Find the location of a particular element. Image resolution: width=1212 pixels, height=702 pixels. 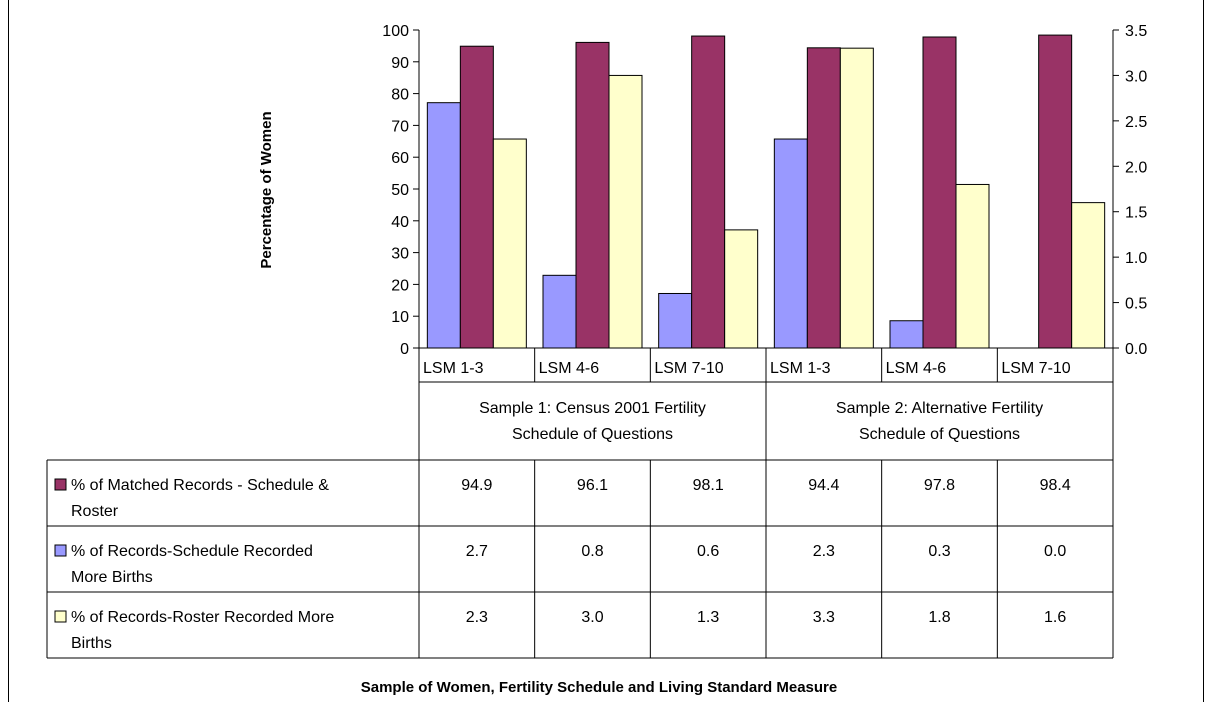

right-tick-label: 3.0 is located at coordinates (1136, 76).